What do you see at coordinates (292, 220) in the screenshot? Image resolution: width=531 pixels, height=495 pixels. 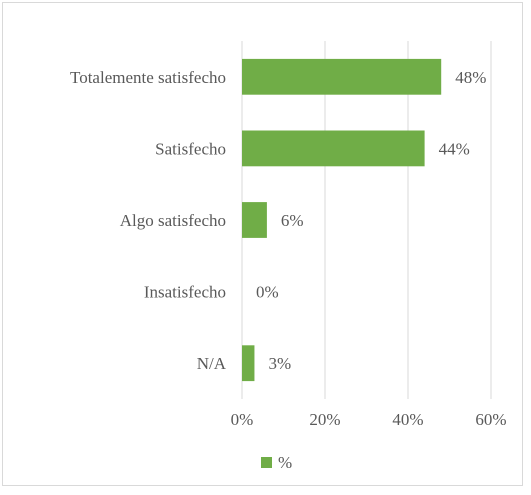 I see `data-label: 6%` at bounding box center [292, 220].